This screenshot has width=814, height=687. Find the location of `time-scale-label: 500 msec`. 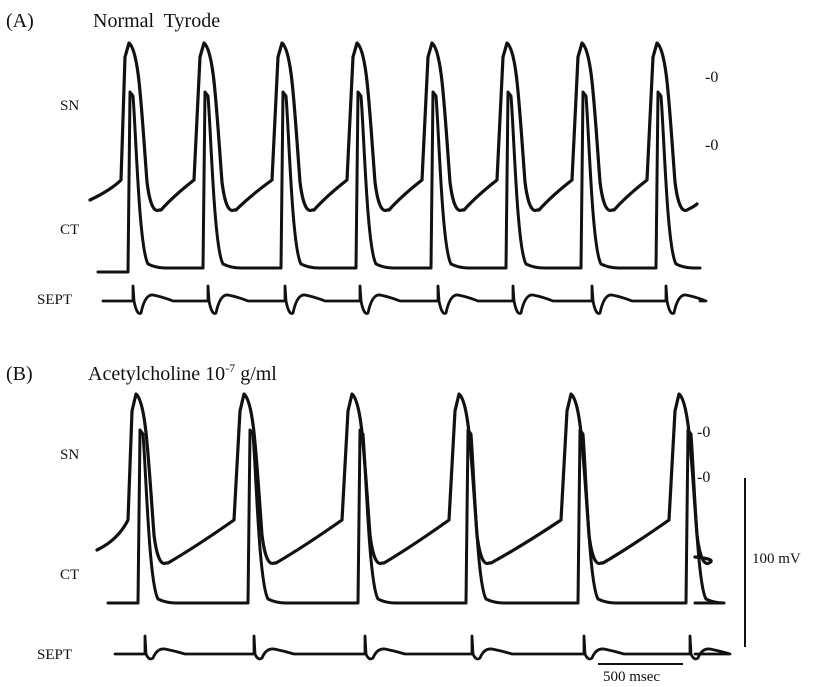

time-scale-label: 500 msec is located at coordinates (631, 677).